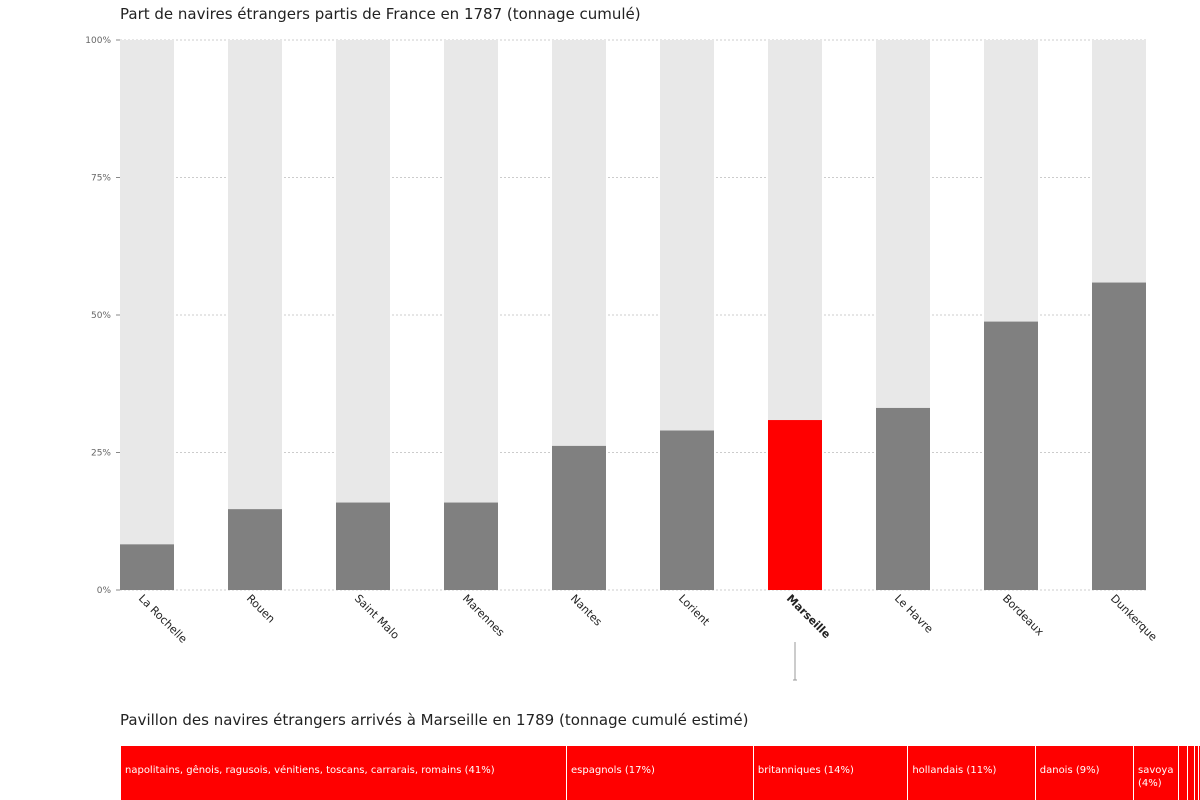  Describe the element at coordinates (261, 609) in the screenshot. I see `x-tick-label: Rouen` at that location.